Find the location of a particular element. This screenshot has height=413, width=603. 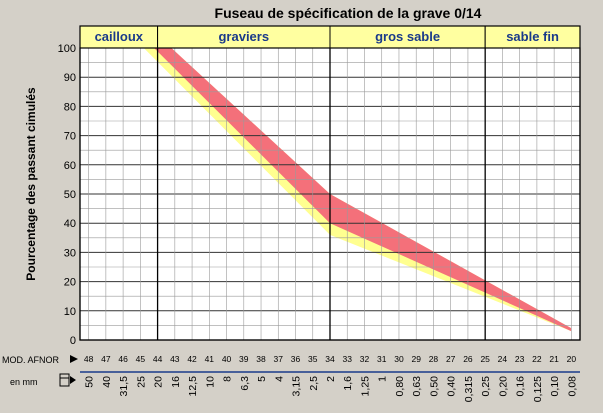

mm-tick-label: 4 is located at coordinates (279, 379).